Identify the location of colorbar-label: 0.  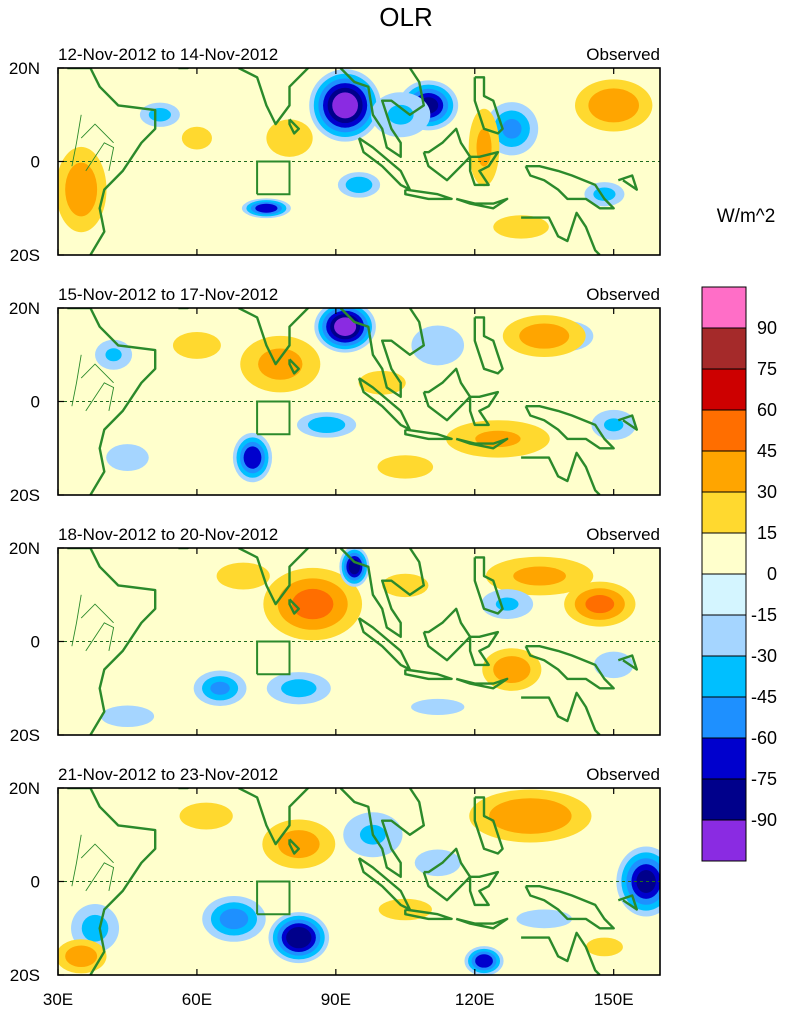
(772, 574).